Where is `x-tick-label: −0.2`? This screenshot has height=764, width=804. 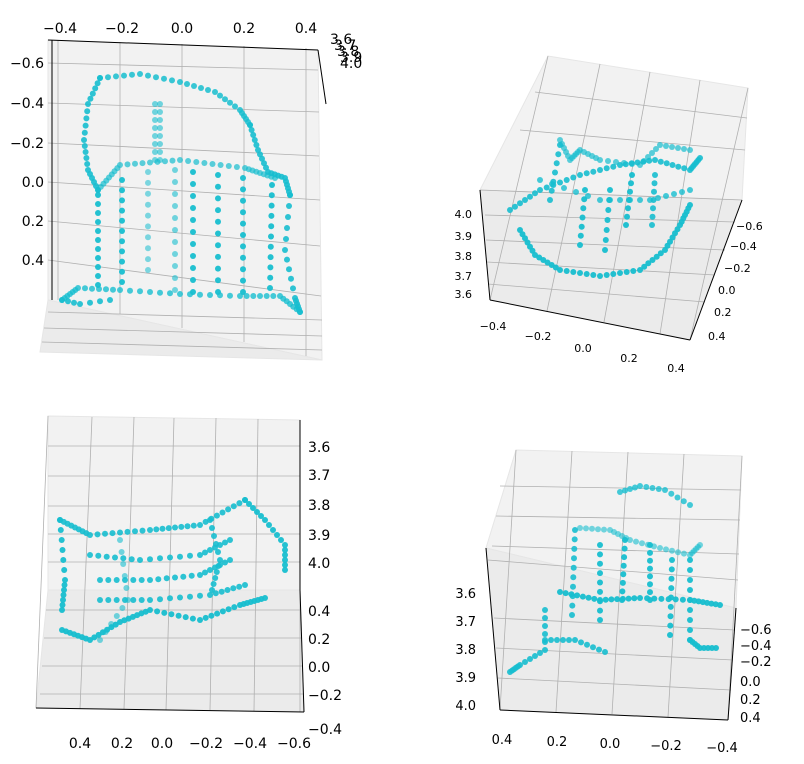
x-tick-label: −0.2 is located at coordinates (206, 744).